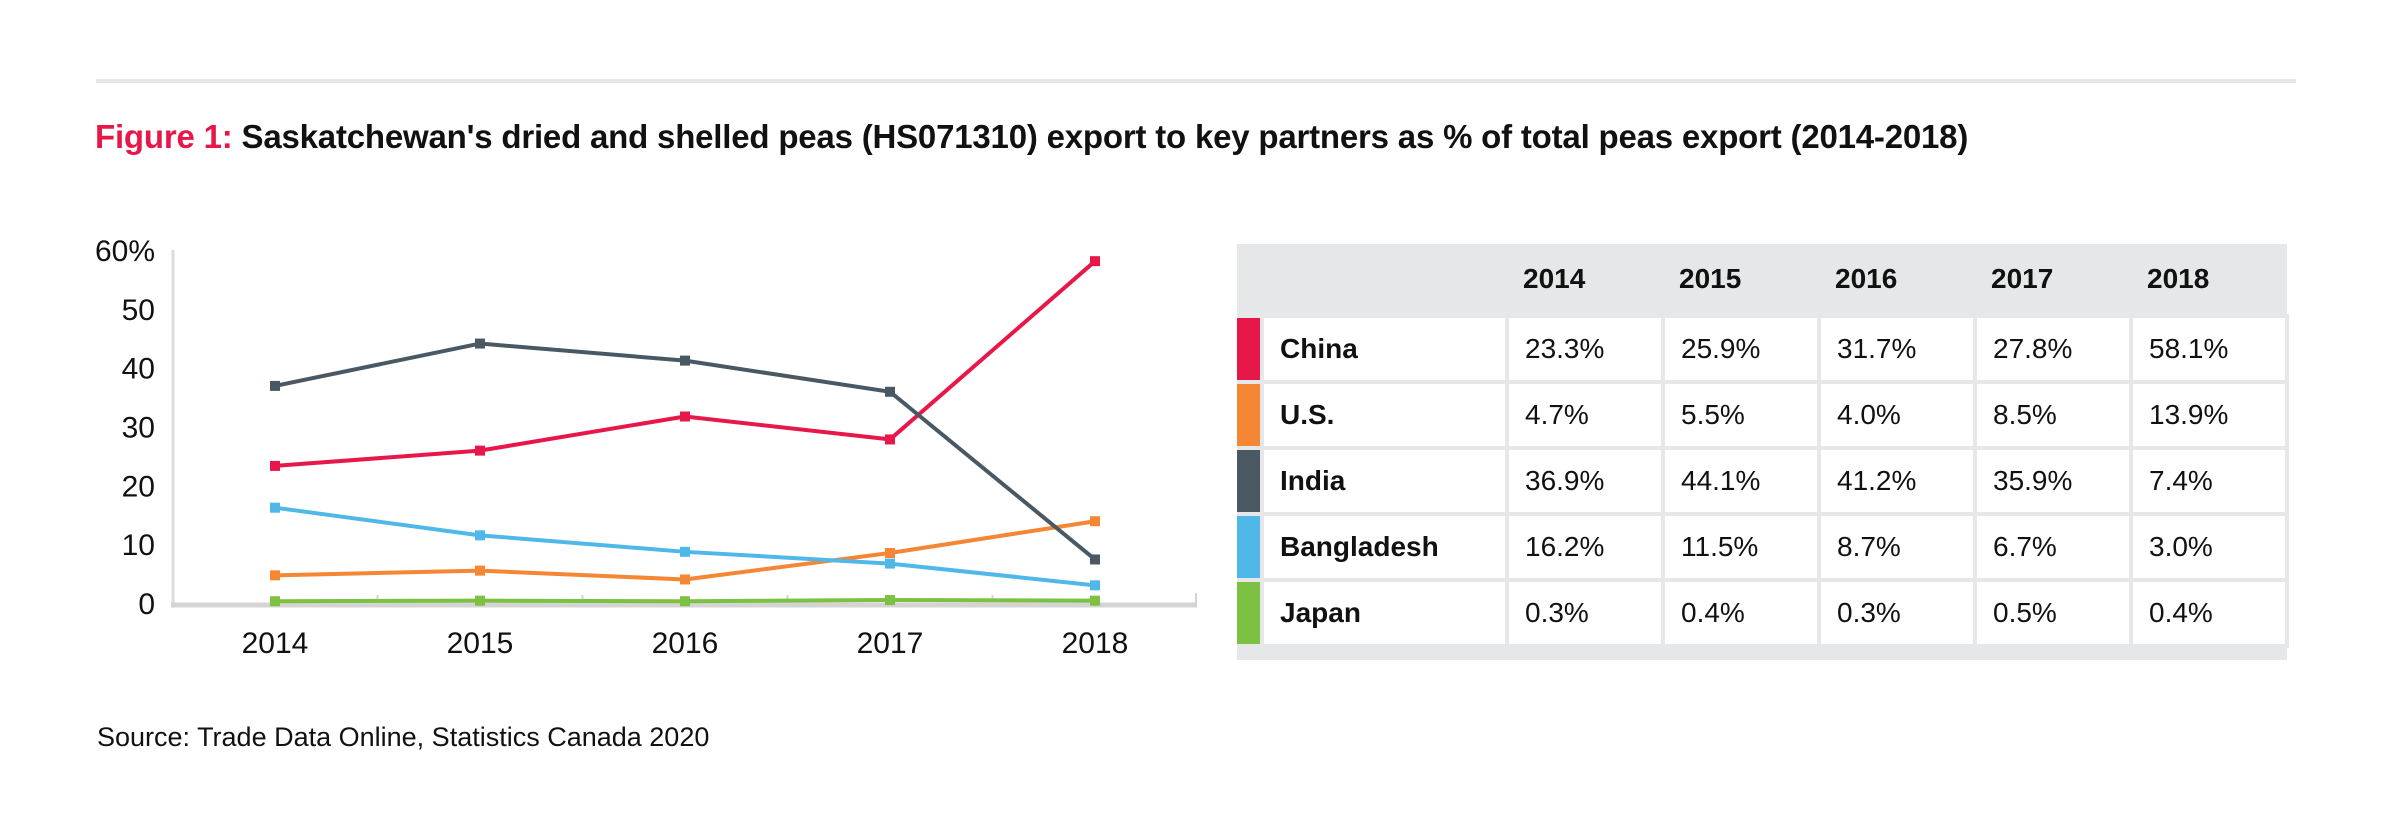 This screenshot has width=2400, height=834. Describe the element at coordinates (1385, 613) in the screenshot. I see `row-label: Japan` at that location.